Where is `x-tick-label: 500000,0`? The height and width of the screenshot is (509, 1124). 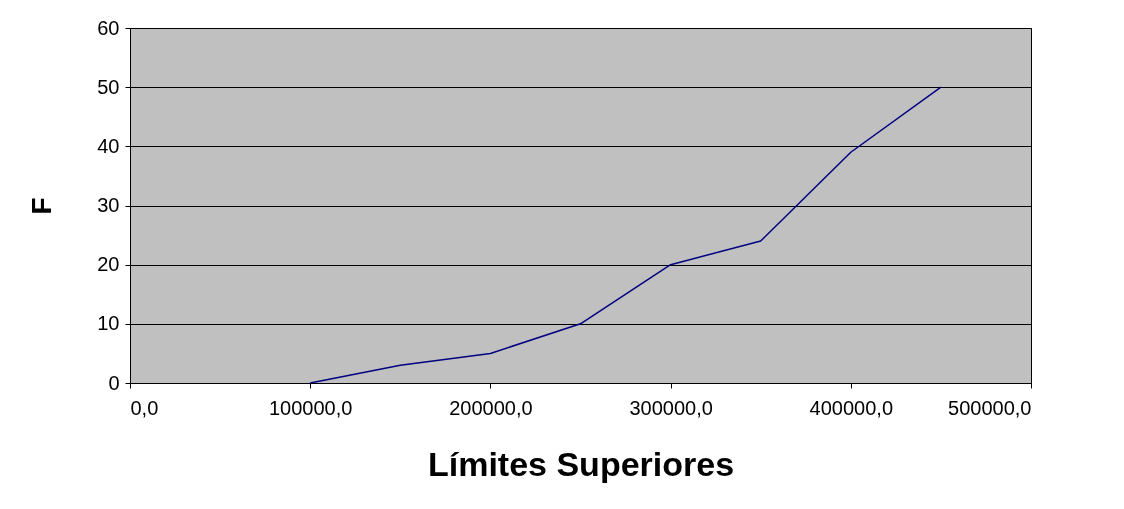
x-tick-label: 500000,0 is located at coordinates (990, 407).